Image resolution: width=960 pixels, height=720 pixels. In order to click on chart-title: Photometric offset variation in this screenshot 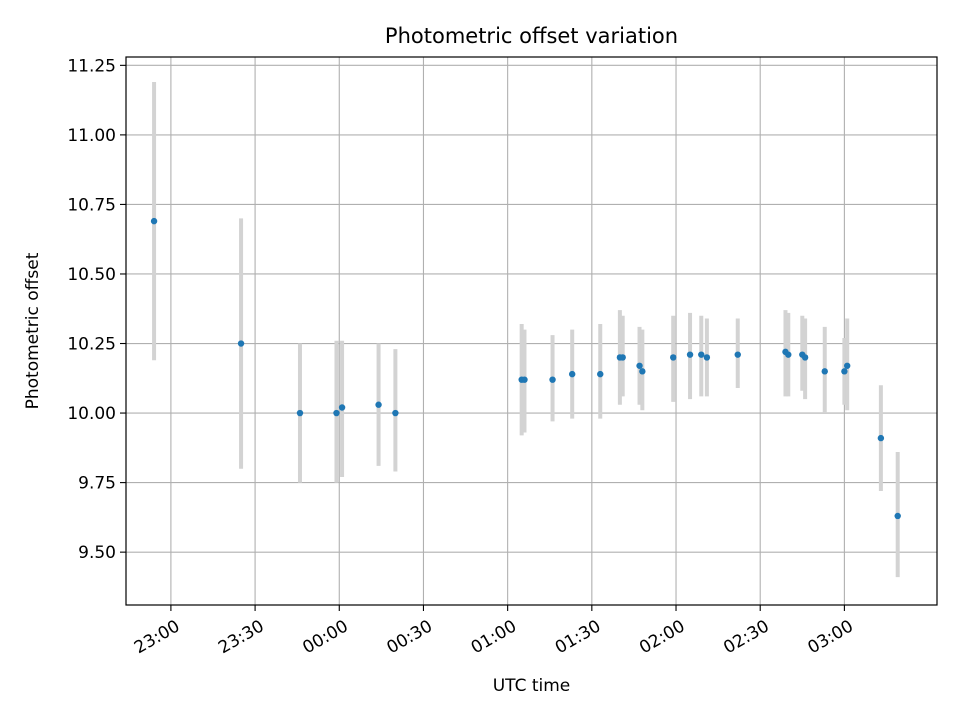, I will do `click(531, 36)`.